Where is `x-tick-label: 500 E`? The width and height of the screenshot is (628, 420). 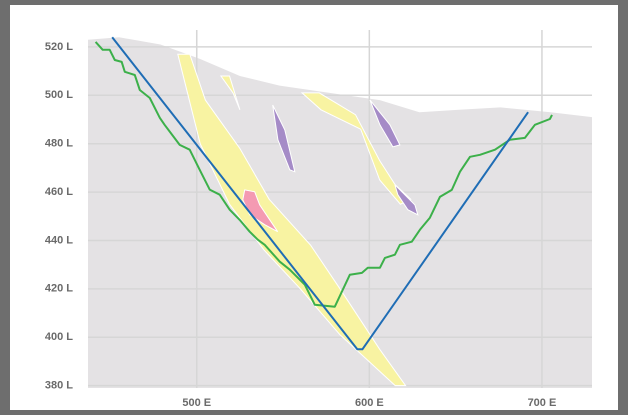 x-tick-label: 500 E is located at coordinates (196, 403).